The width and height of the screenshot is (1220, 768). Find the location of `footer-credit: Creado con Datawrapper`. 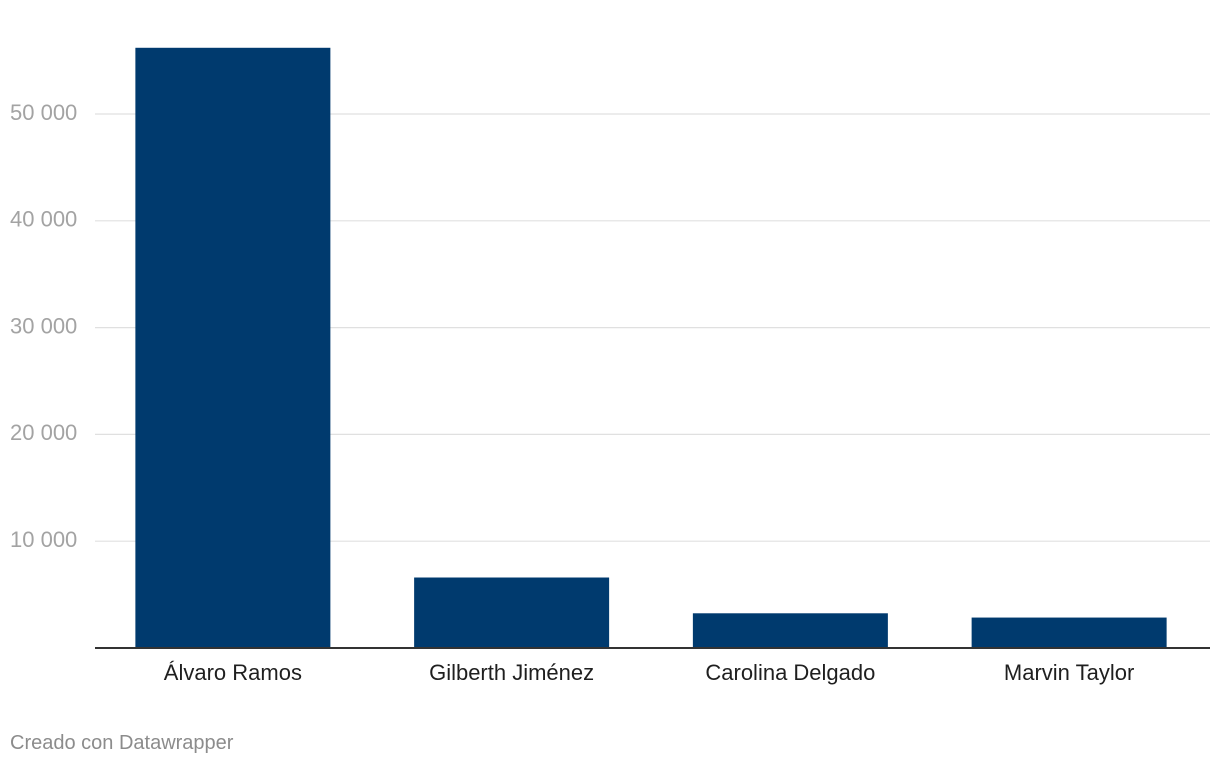

footer-credit: Creado con Datawrapper is located at coordinates (122, 743).